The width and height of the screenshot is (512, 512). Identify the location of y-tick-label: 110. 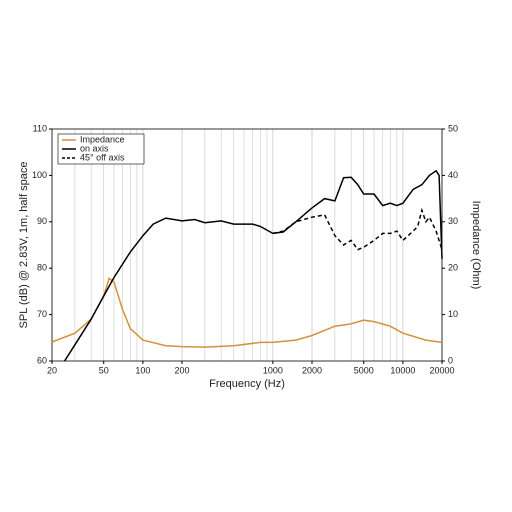
(40, 128).